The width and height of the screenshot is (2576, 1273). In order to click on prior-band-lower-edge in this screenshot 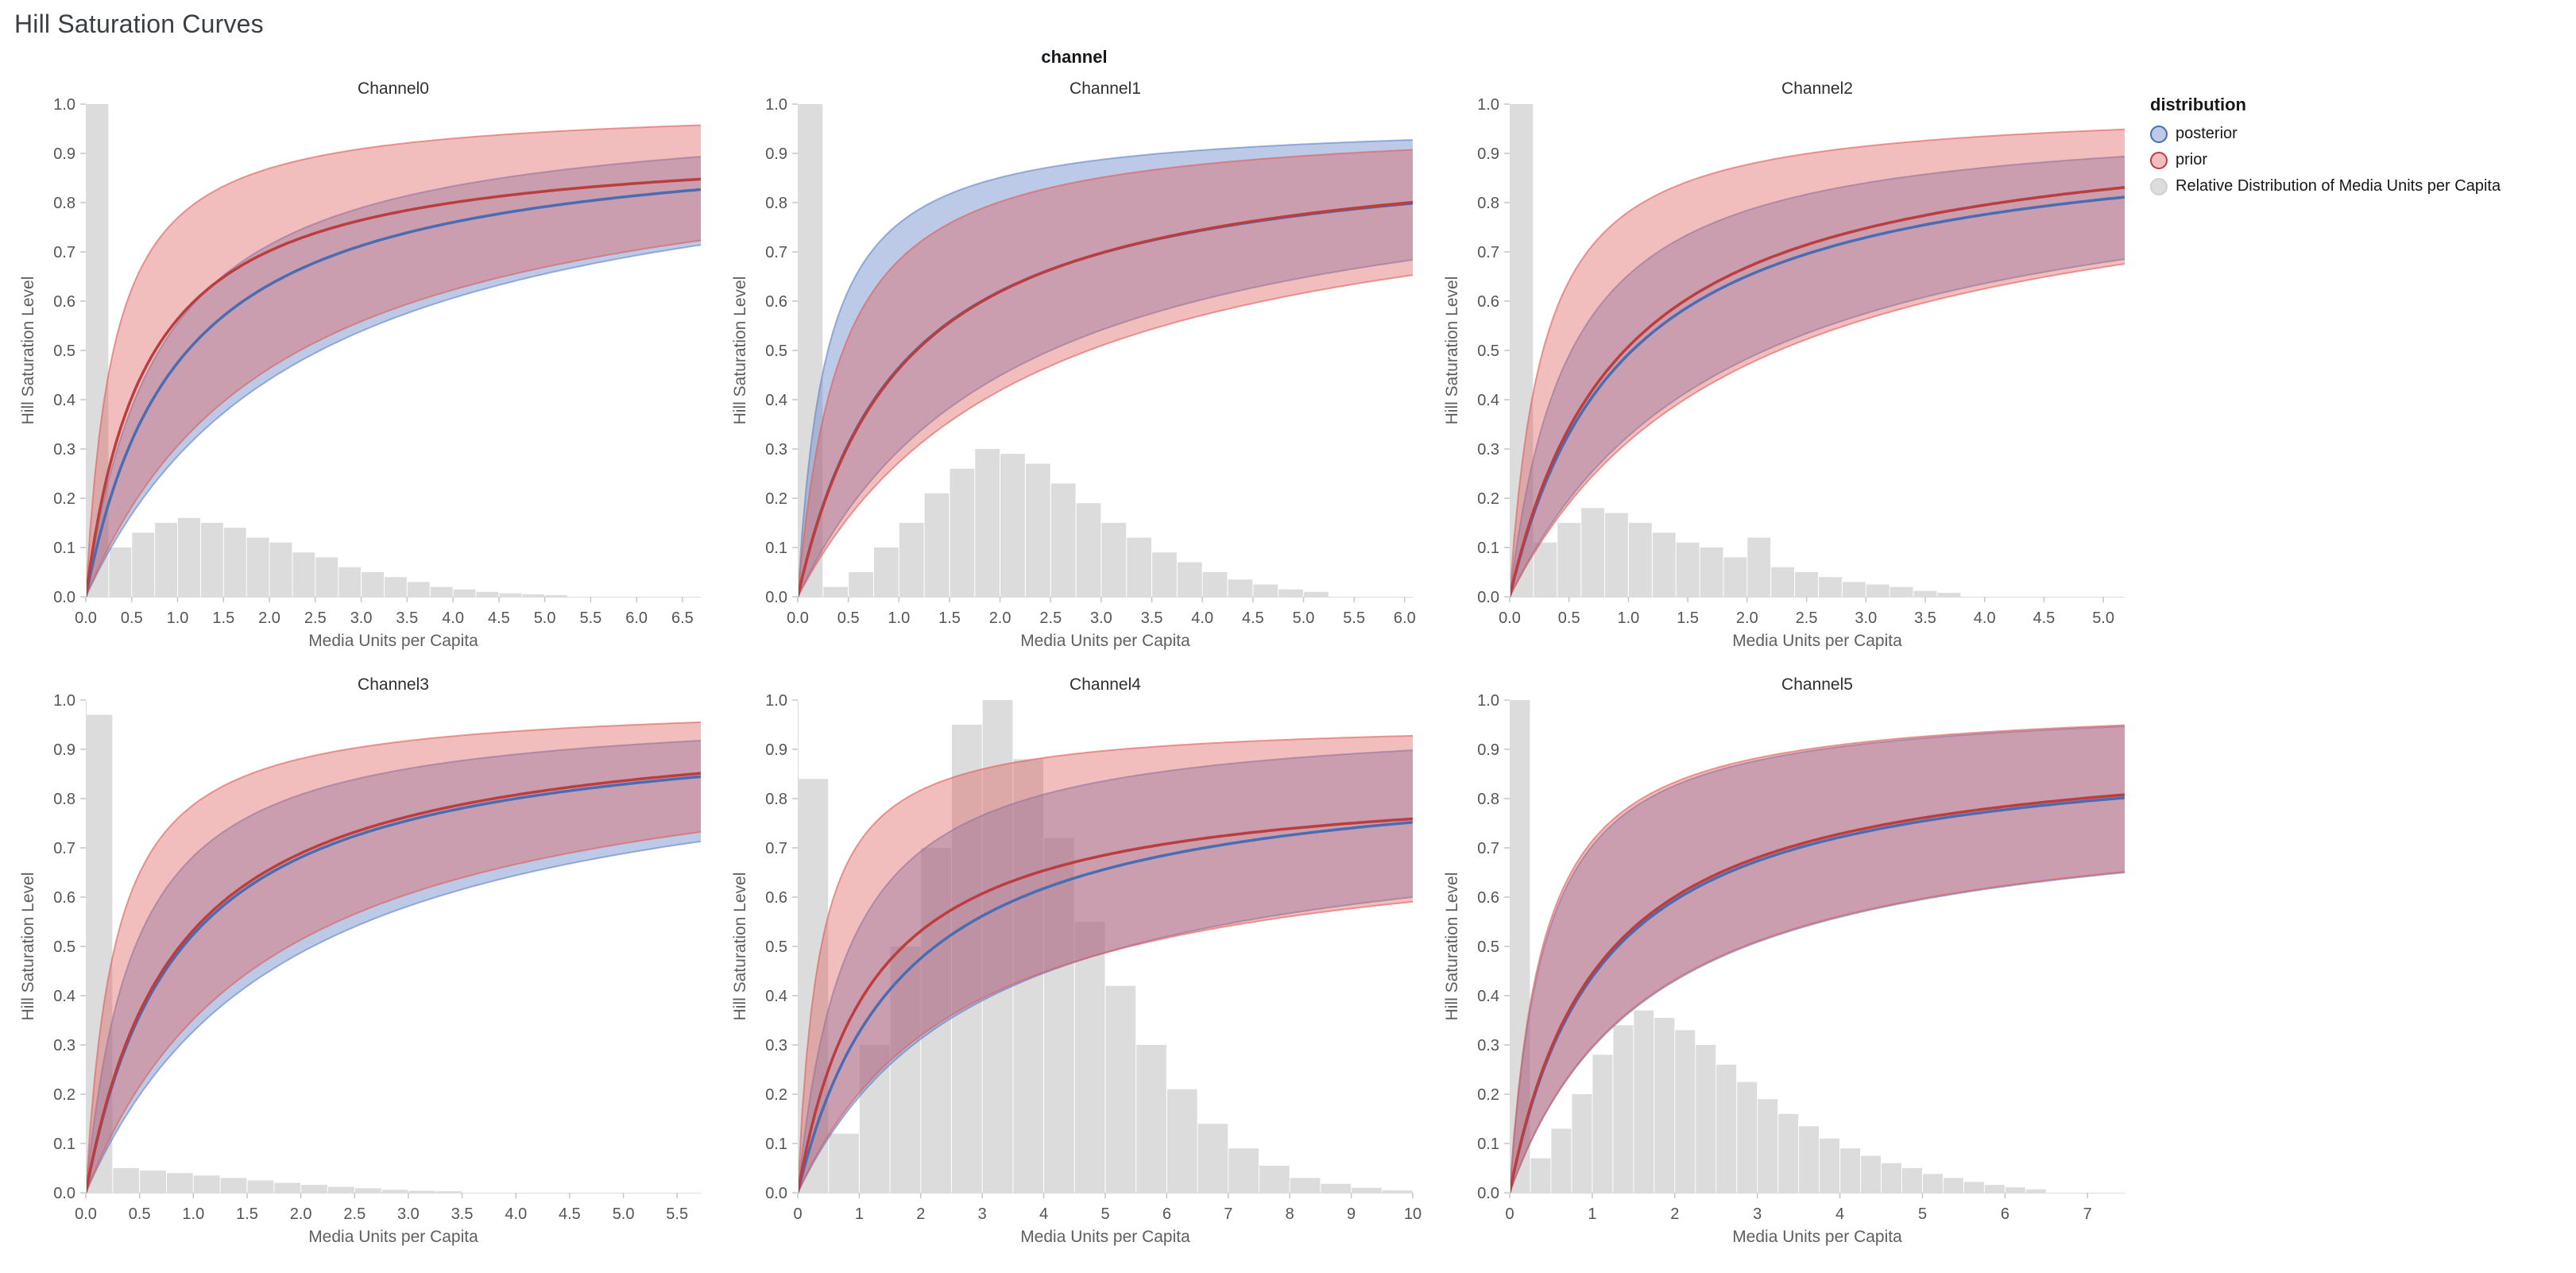, I will do `click(1817, 430)`.